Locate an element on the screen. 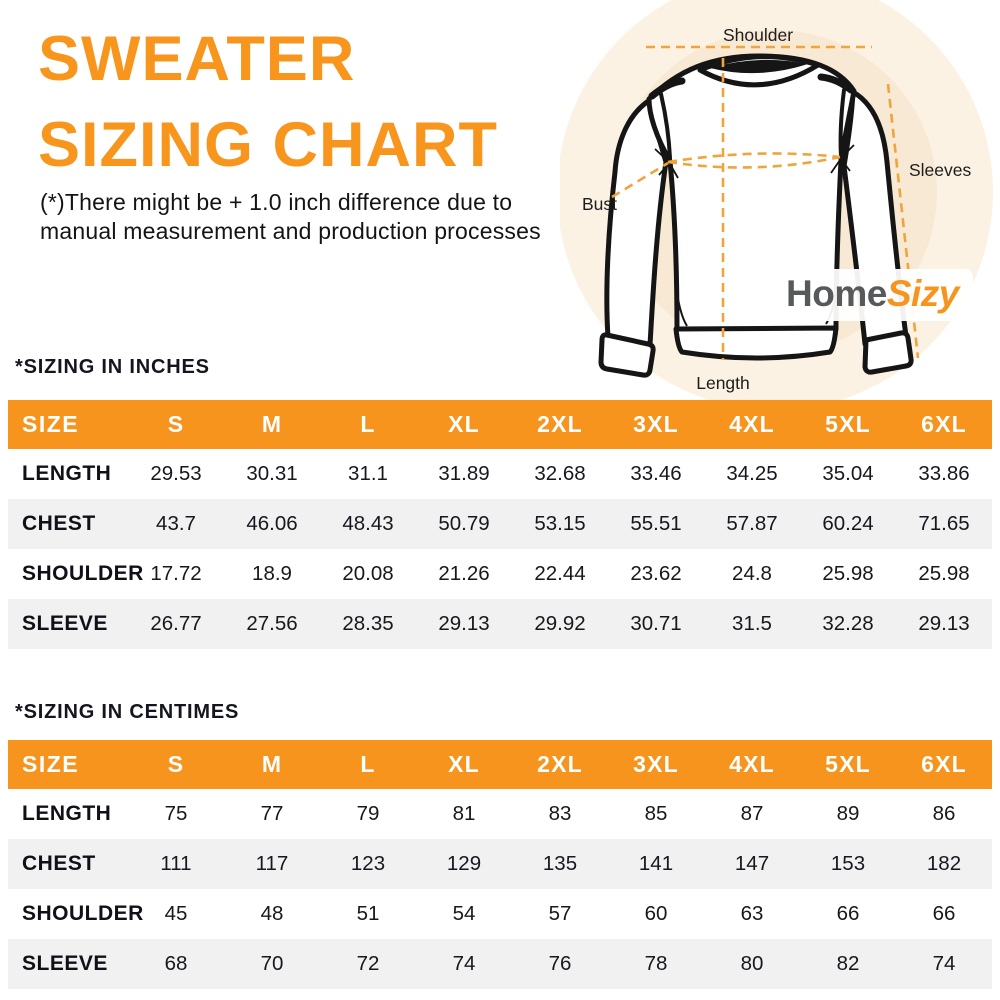  table-cell: 129 is located at coordinates (464, 863).